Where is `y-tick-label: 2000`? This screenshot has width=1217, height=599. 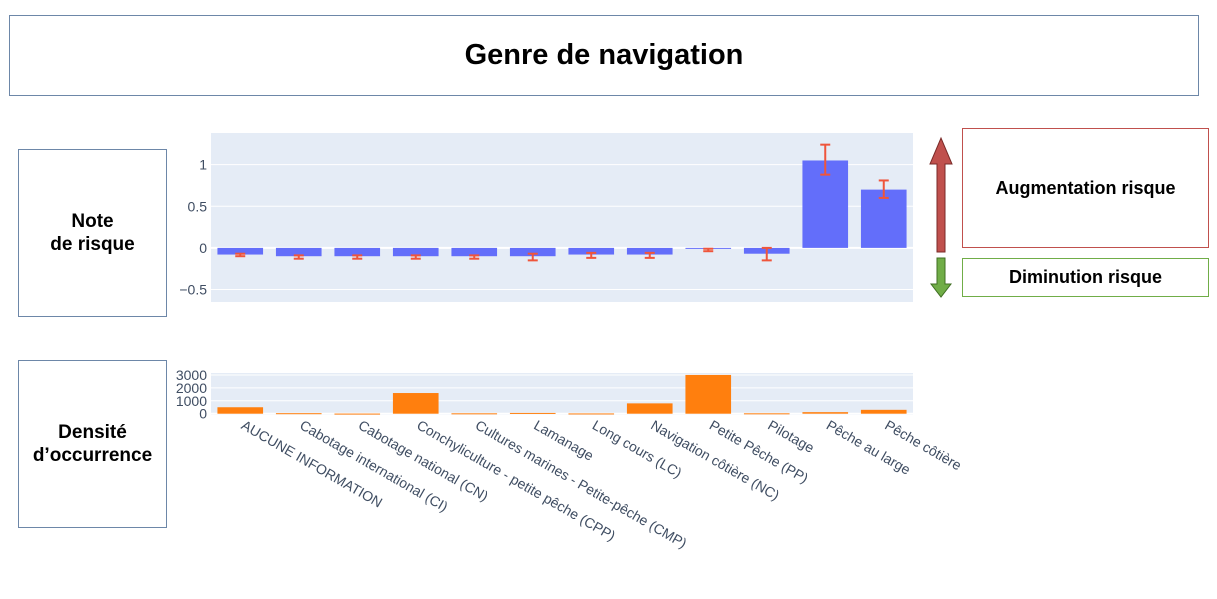 y-tick-label: 2000 is located at coordinates (191, 388).